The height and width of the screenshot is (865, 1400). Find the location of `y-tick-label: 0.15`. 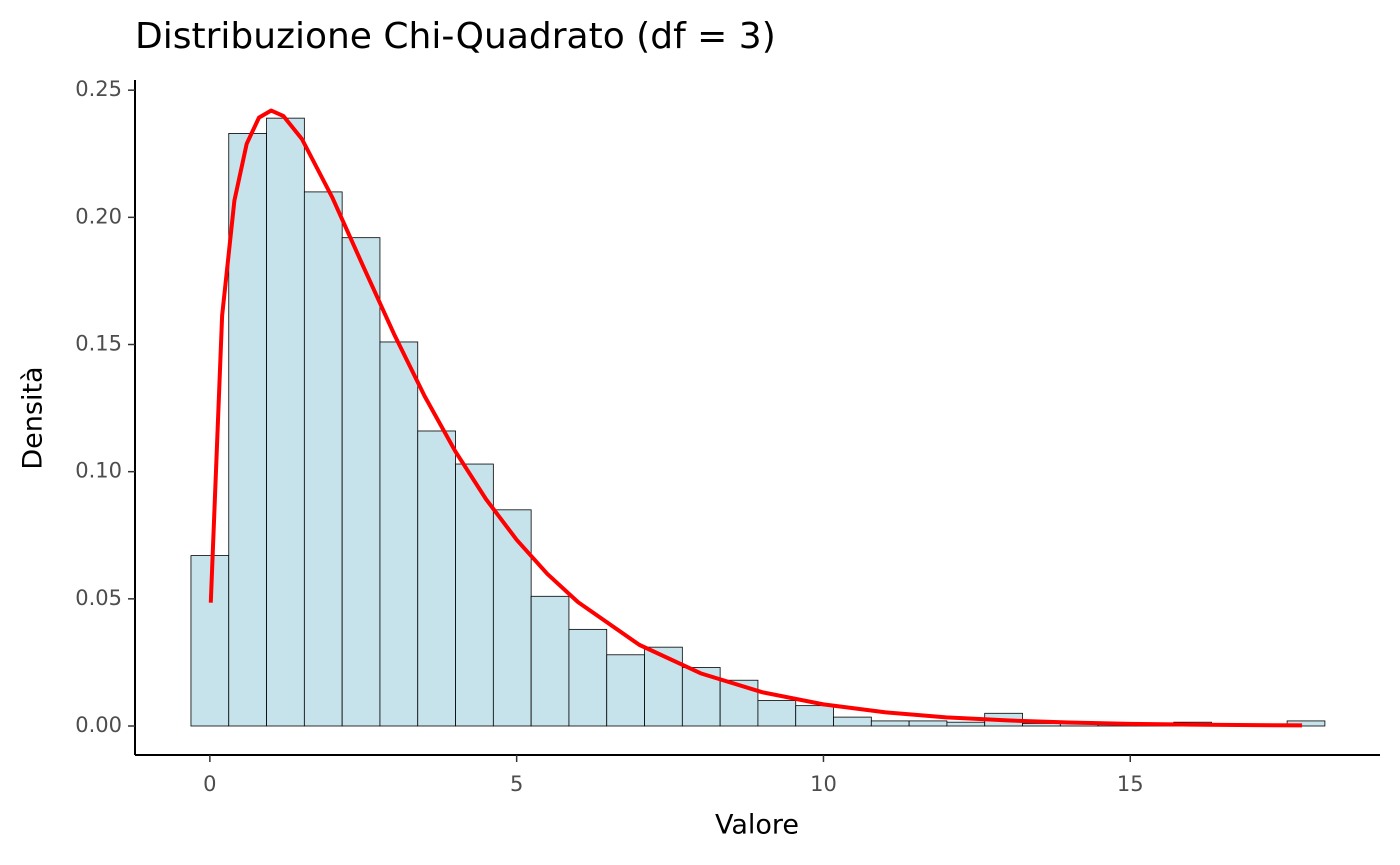

y-tick-label: 0.15 is located at coordinates (98, 344).